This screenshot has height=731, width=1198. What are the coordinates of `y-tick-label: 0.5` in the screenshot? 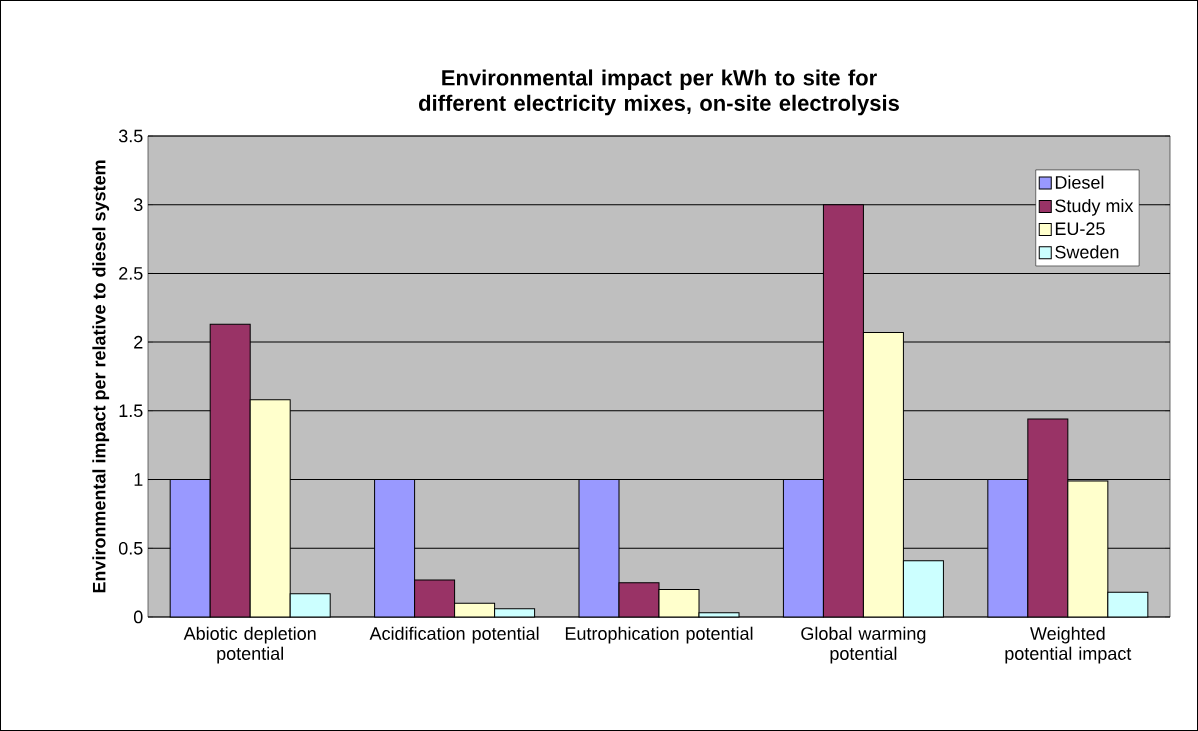 It's located at (130, 548).